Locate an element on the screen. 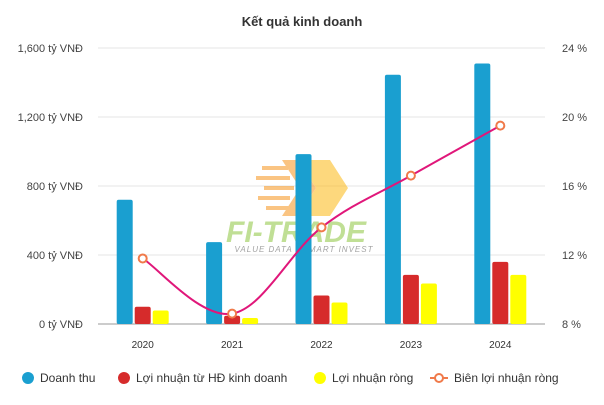 The height and width of the screenshot is (405, 604). left-axis-tick-label: 1,600 tỷ VNĐ is located at coordinates (50, 49).